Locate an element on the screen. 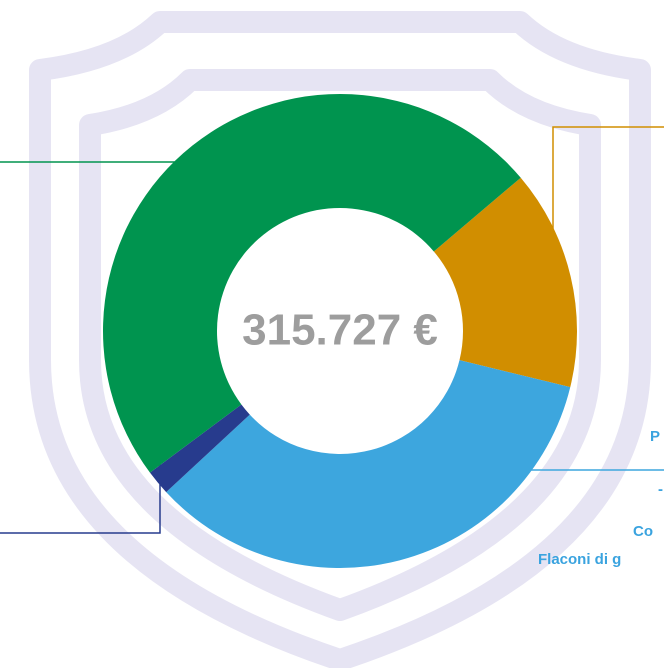  legend-label: Flaconi di g is located at coordinates (579, 559).